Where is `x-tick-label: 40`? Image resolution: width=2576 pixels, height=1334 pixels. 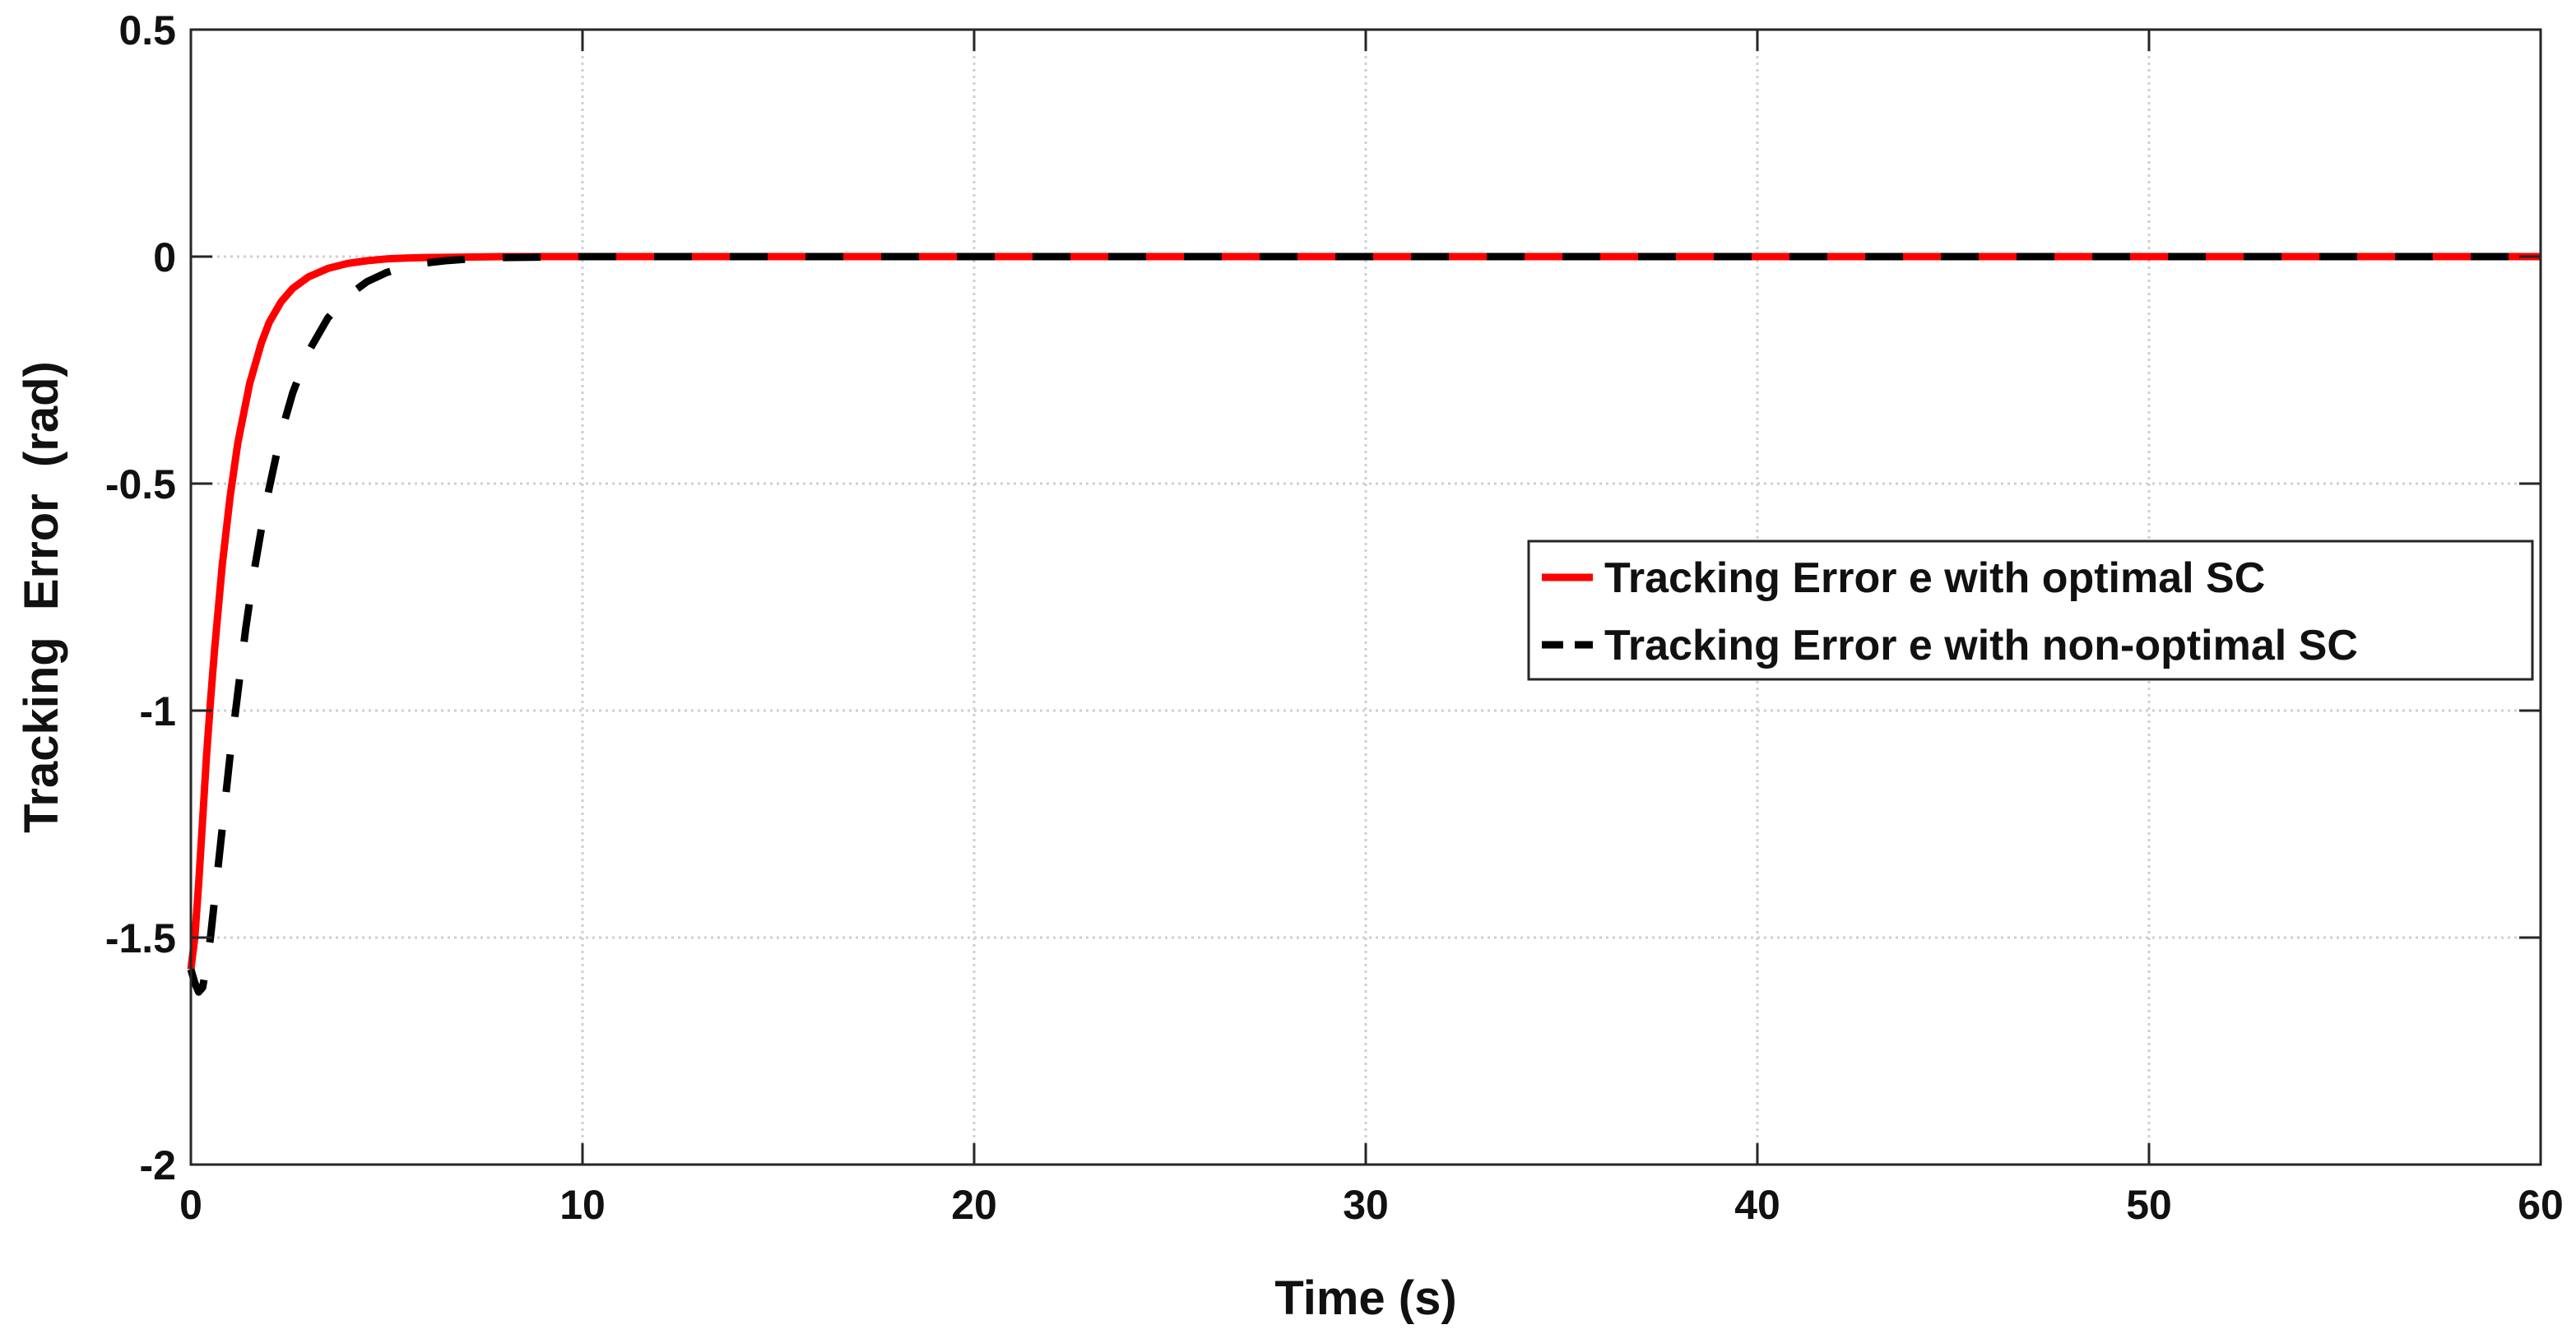
x-tick-label: 40 is located at coordinates (1757, 1205).